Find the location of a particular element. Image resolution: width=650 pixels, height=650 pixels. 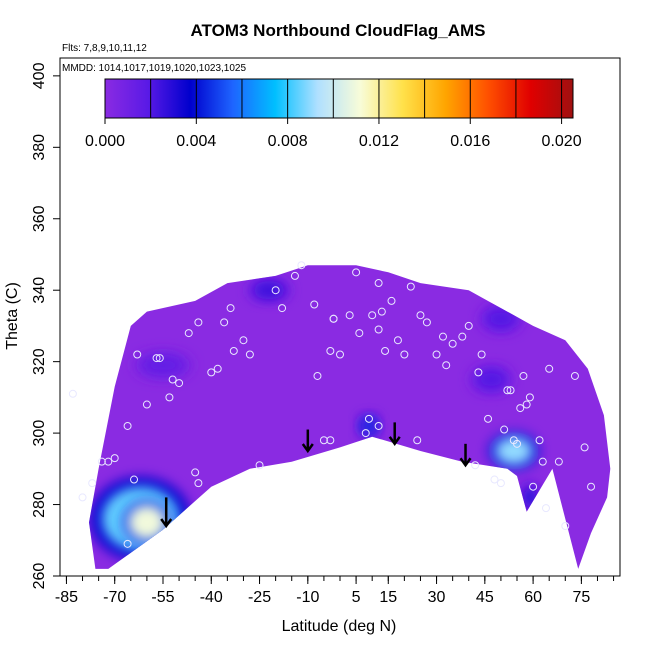

colorbar-tick-label: 0.000 is located at coordinates (105, 141).